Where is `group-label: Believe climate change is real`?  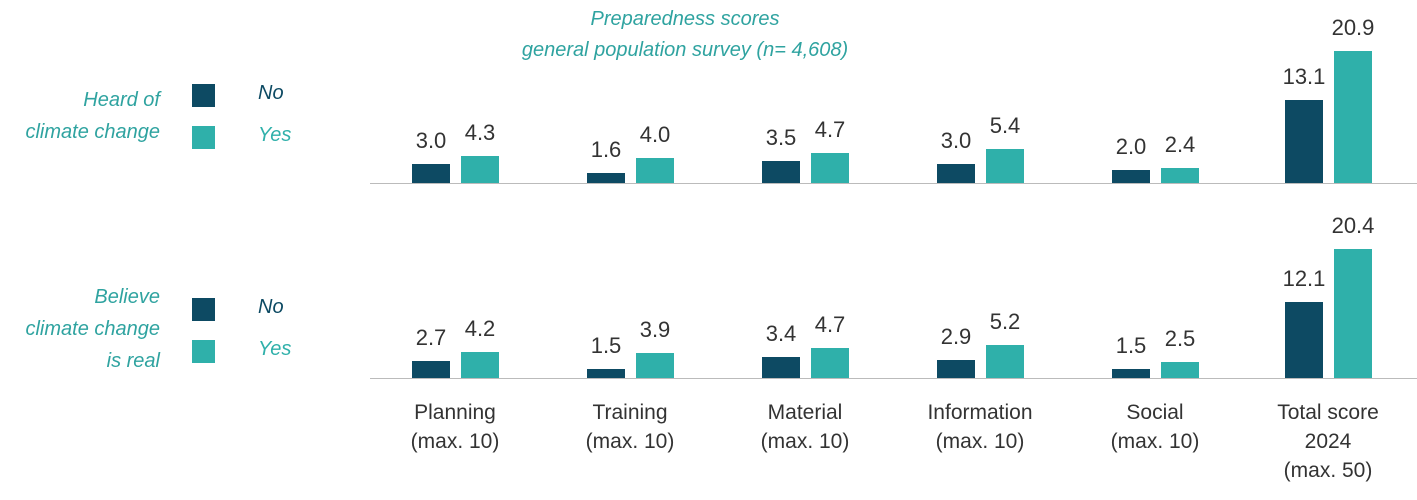 group-label: Believe climate change is real is located at coordinates (92, 329).